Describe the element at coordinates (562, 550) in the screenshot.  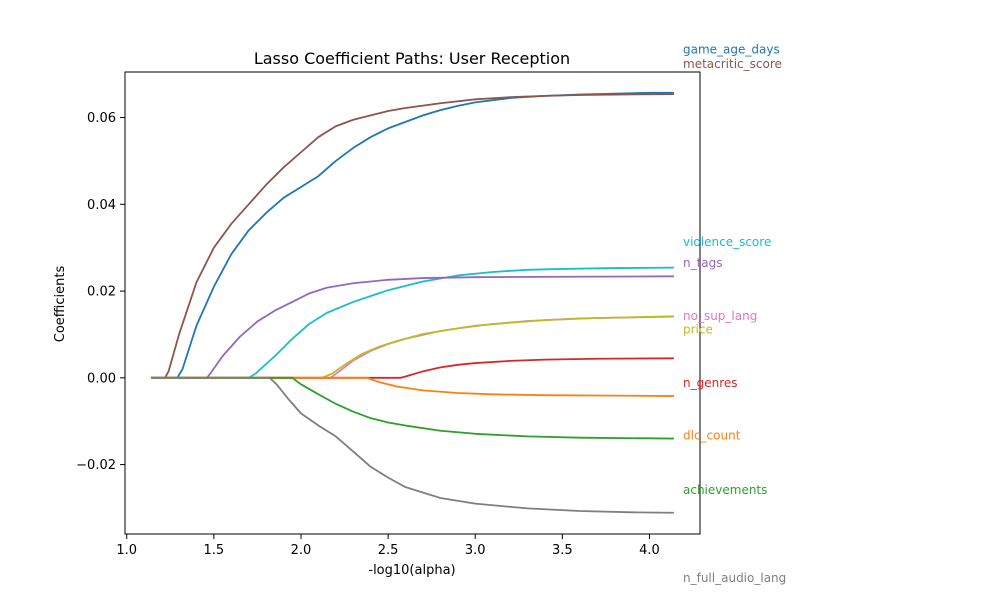
I see `x-tick-label: 3.5` at that location.